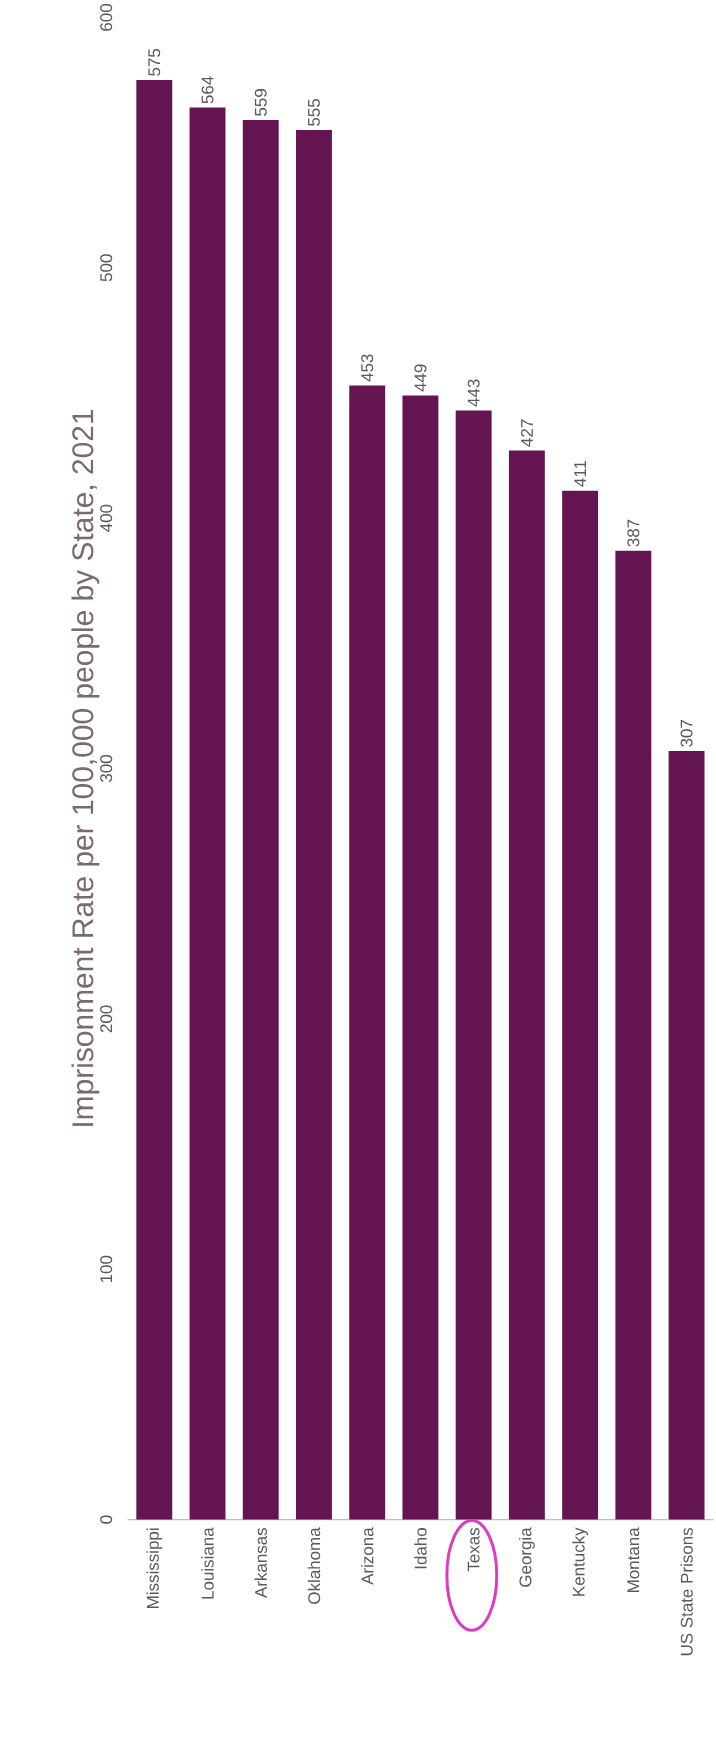 This screenshot has width=716, height=1752. I want to click on y-tick-label: 600, so click(106, 17).